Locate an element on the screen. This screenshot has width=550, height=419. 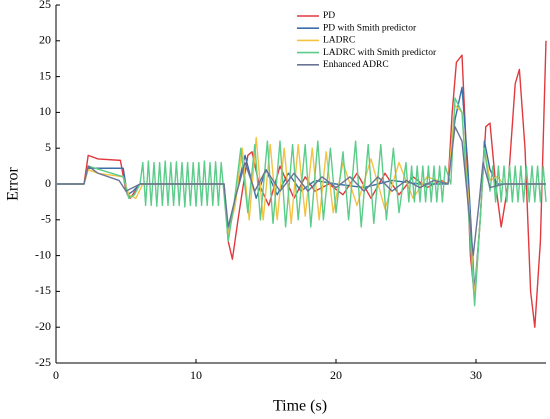
y-tick-label: 15 is located at coordinates (45, 75).